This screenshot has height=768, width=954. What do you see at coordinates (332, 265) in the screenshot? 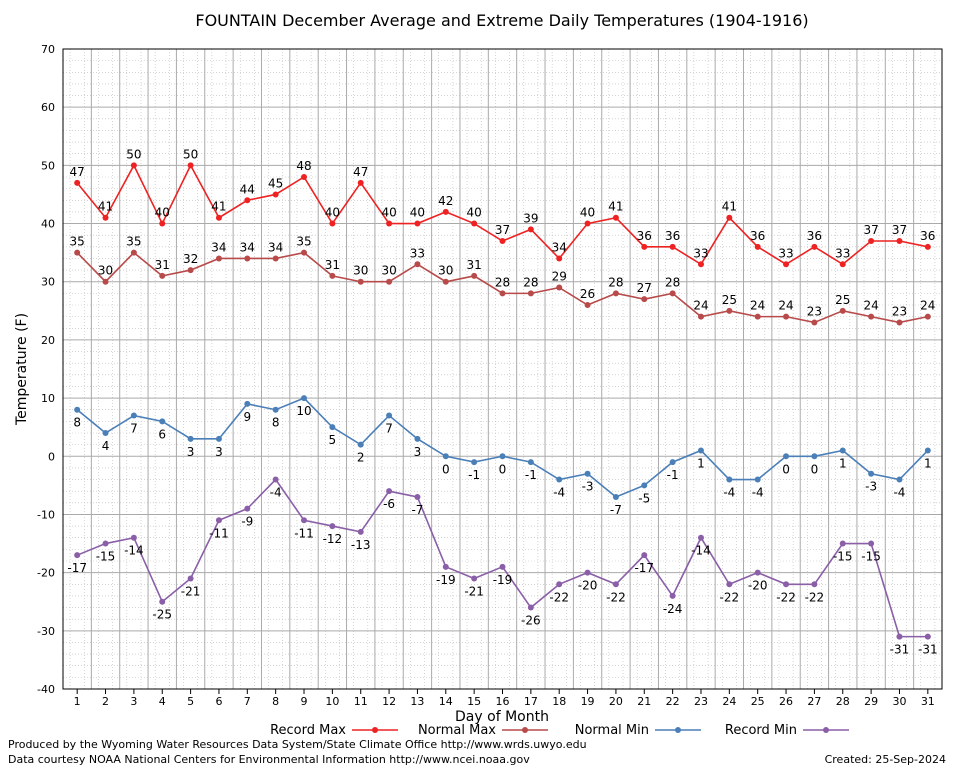
I see `data-label: 31` at bounding box center [332, 265].